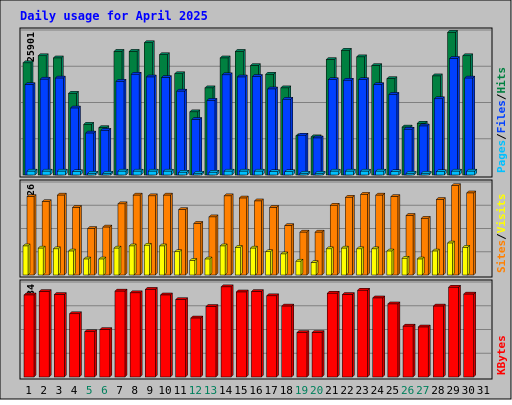  I want to click on bar-files-16-side, so click(261, 124).